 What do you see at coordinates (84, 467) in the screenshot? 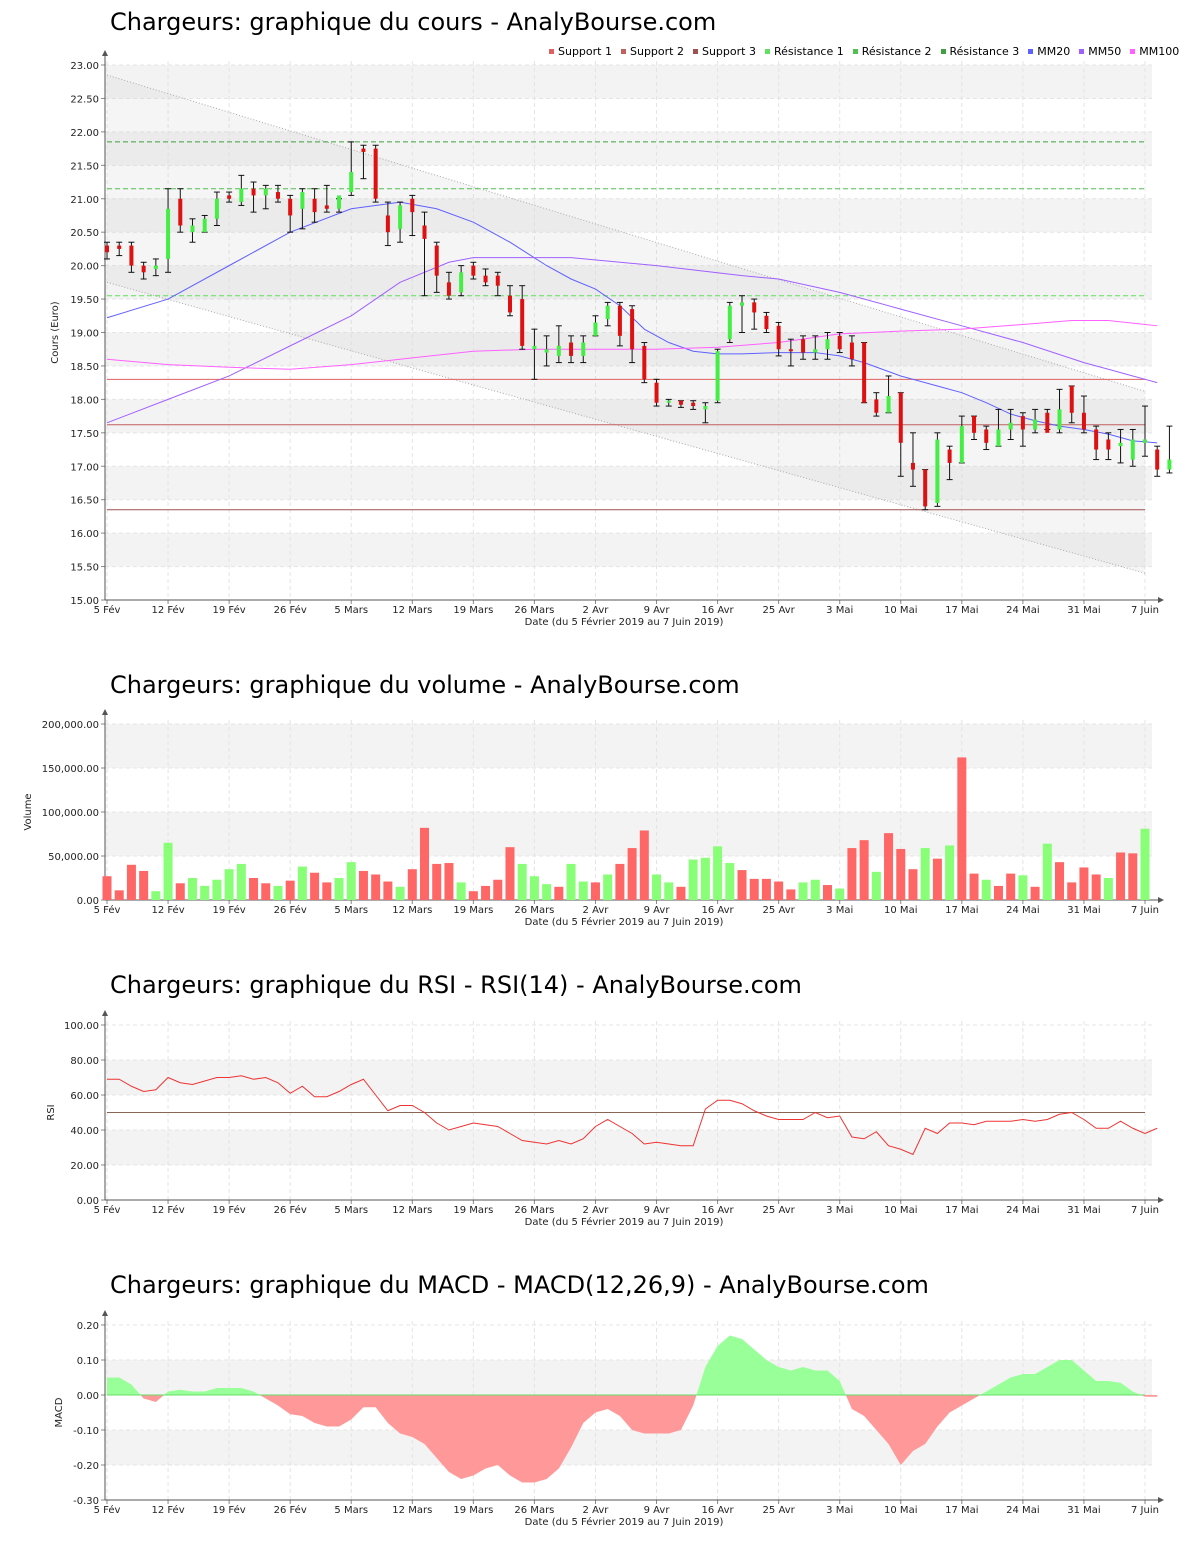
I see `y-tick-label: 17.00` at bounding box center [84, 467].